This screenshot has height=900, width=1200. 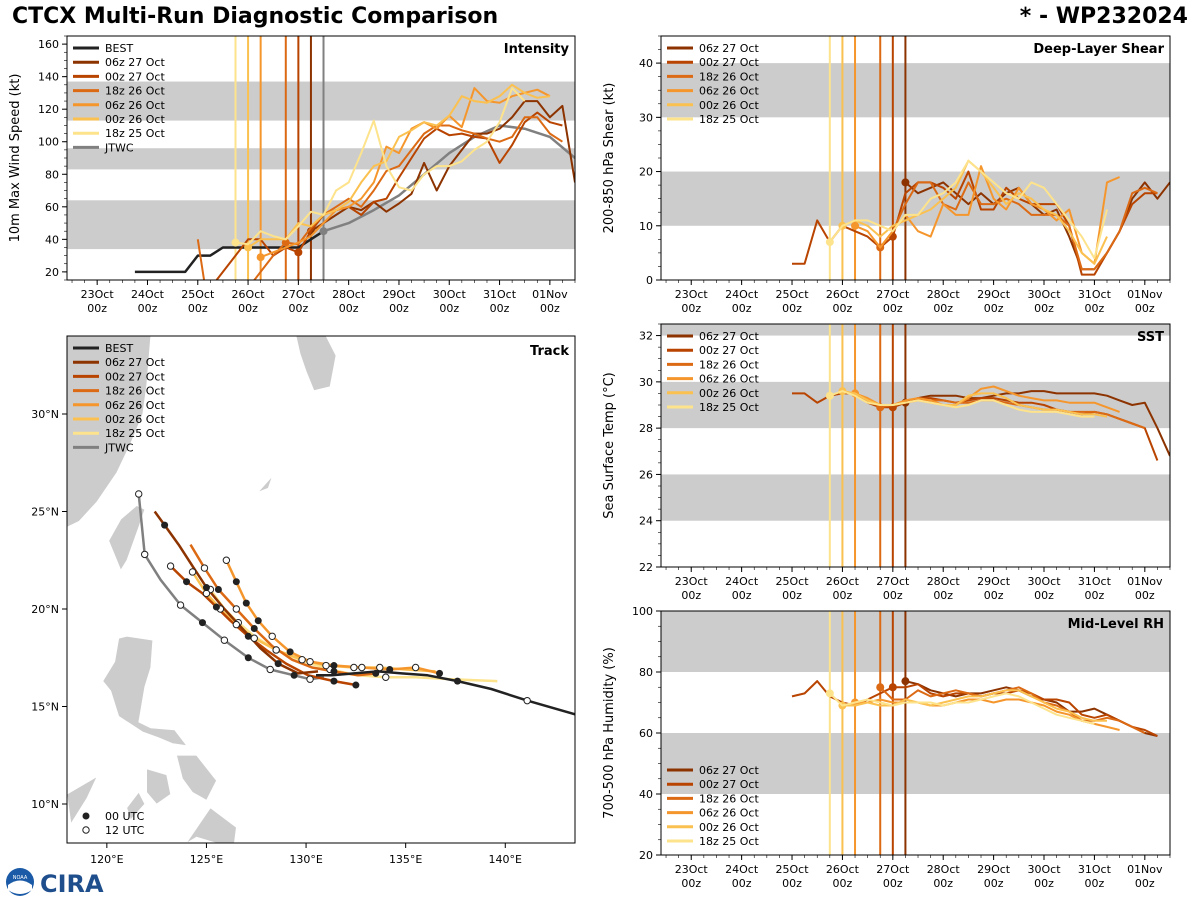 What do you see at coordinates (549, 351) in the screenshot?
I see `panel-title: Track` at bounding box center [549, 351].